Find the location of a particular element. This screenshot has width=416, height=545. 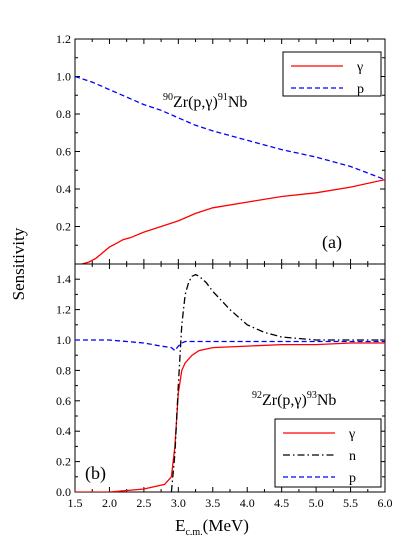

reaction-product-mass: 91 is located at coordinates (223, 97).